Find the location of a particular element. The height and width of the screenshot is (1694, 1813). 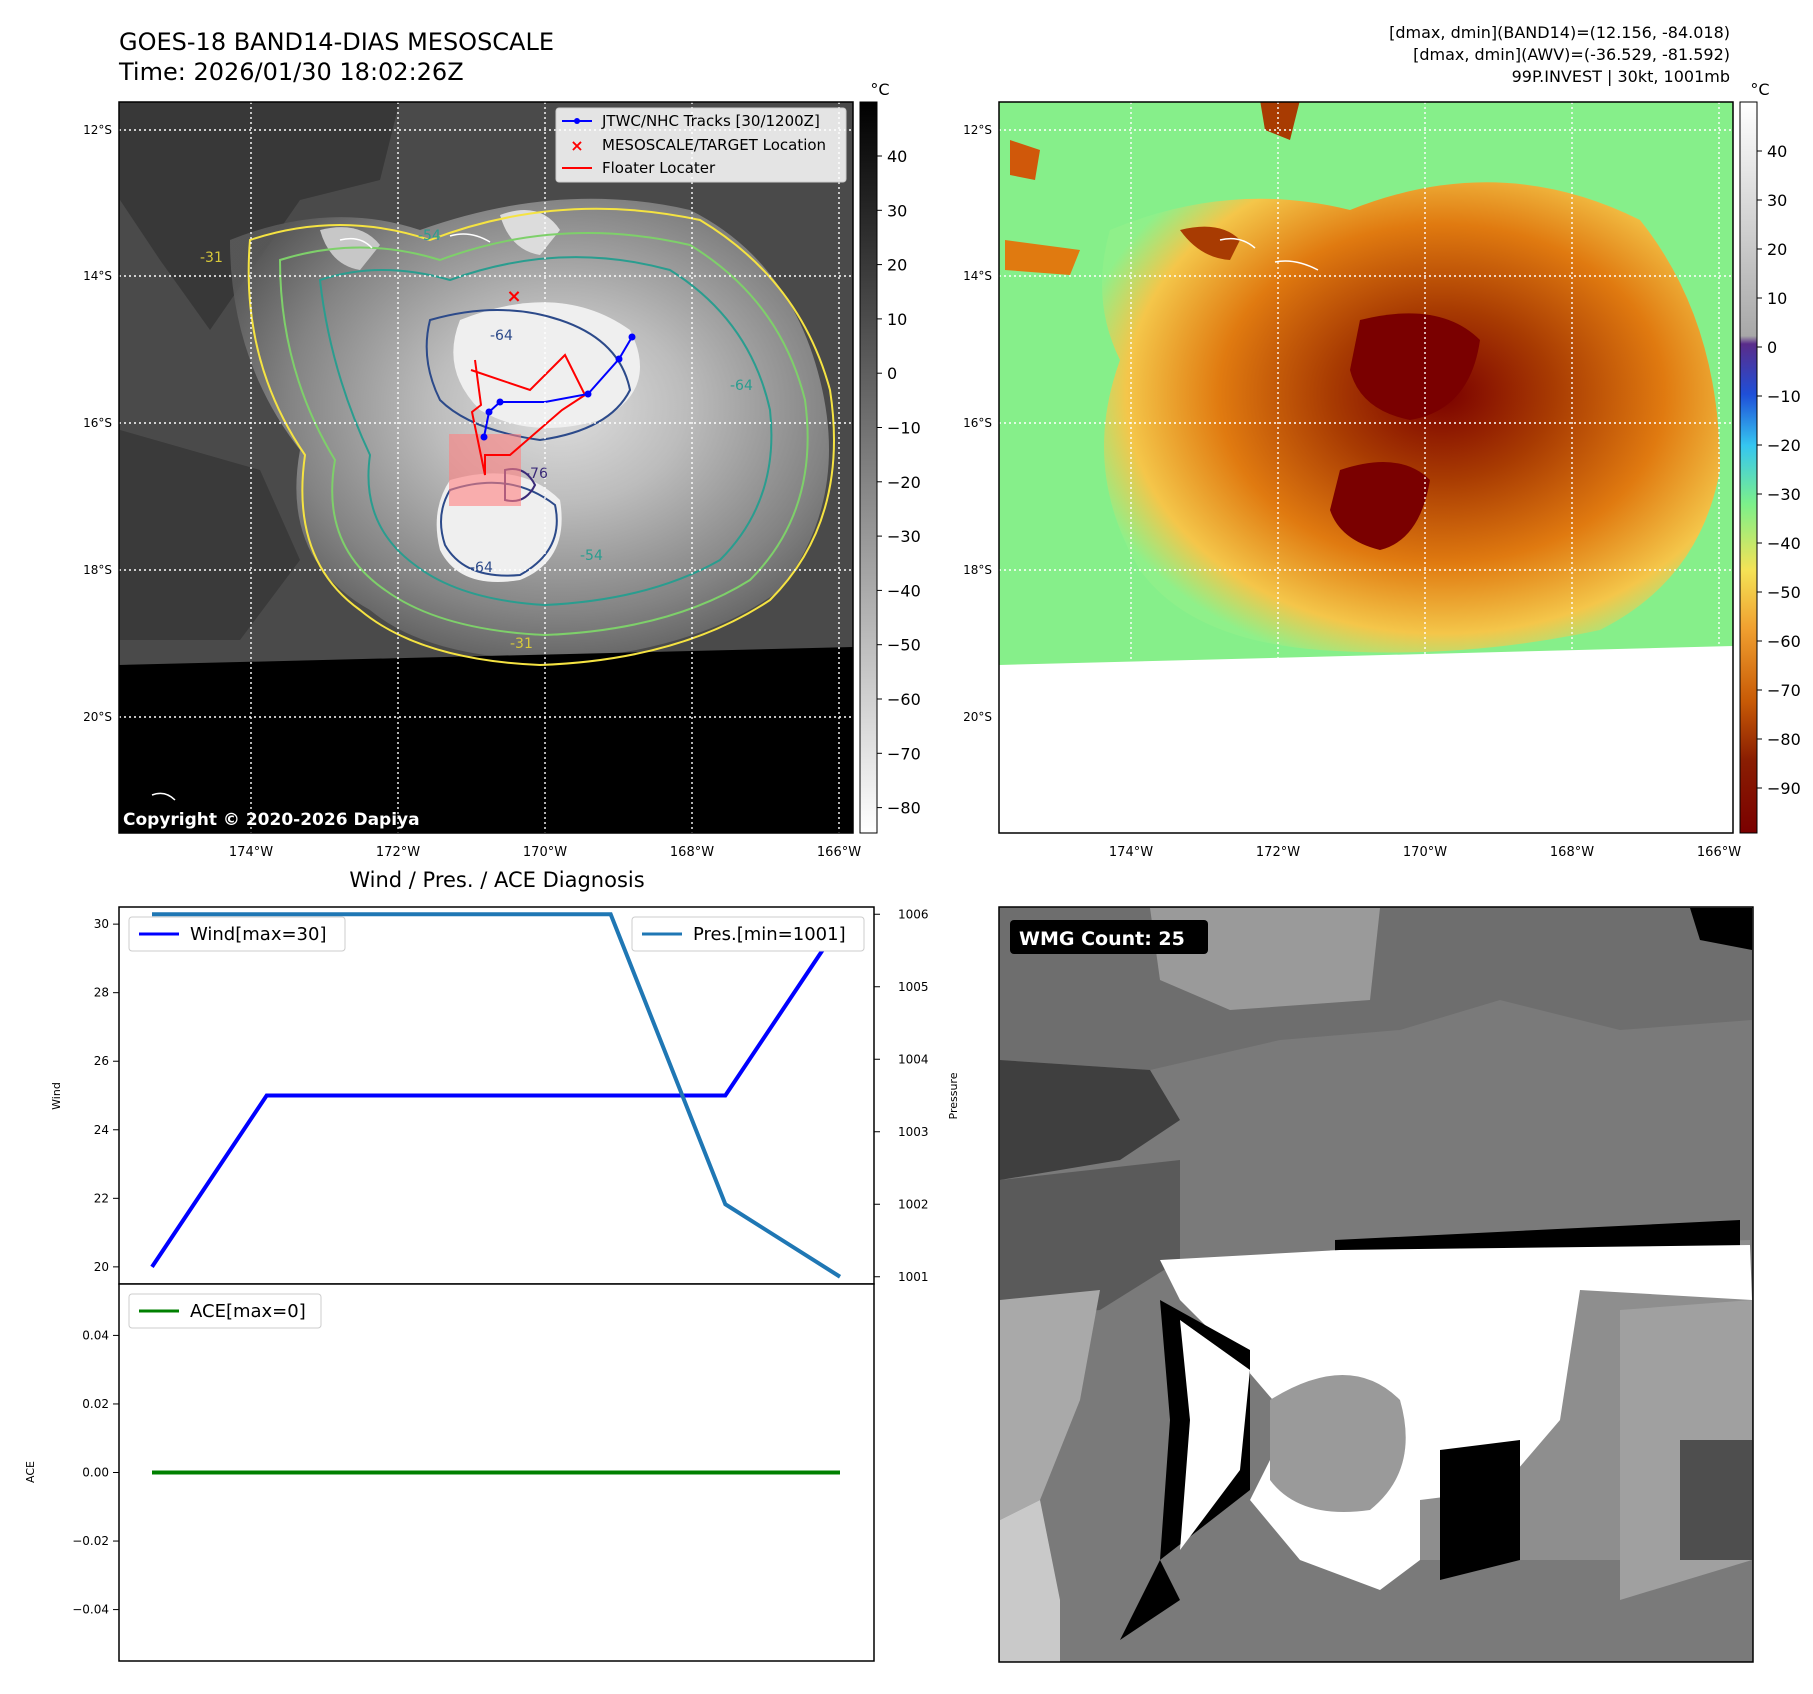

colorbar-left-tick-label: −70 is located at coordinates (904, 753).